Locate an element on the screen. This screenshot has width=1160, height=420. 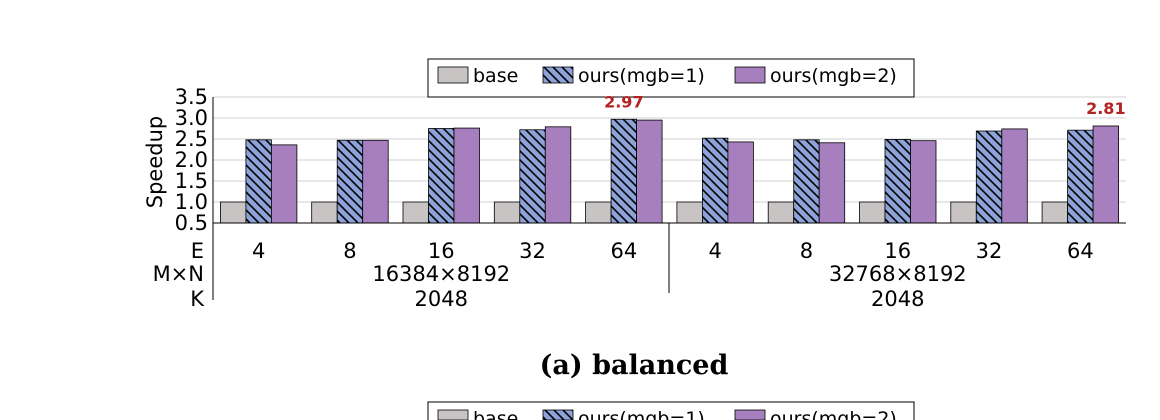
legend-box is located at coordinates (671, 78).